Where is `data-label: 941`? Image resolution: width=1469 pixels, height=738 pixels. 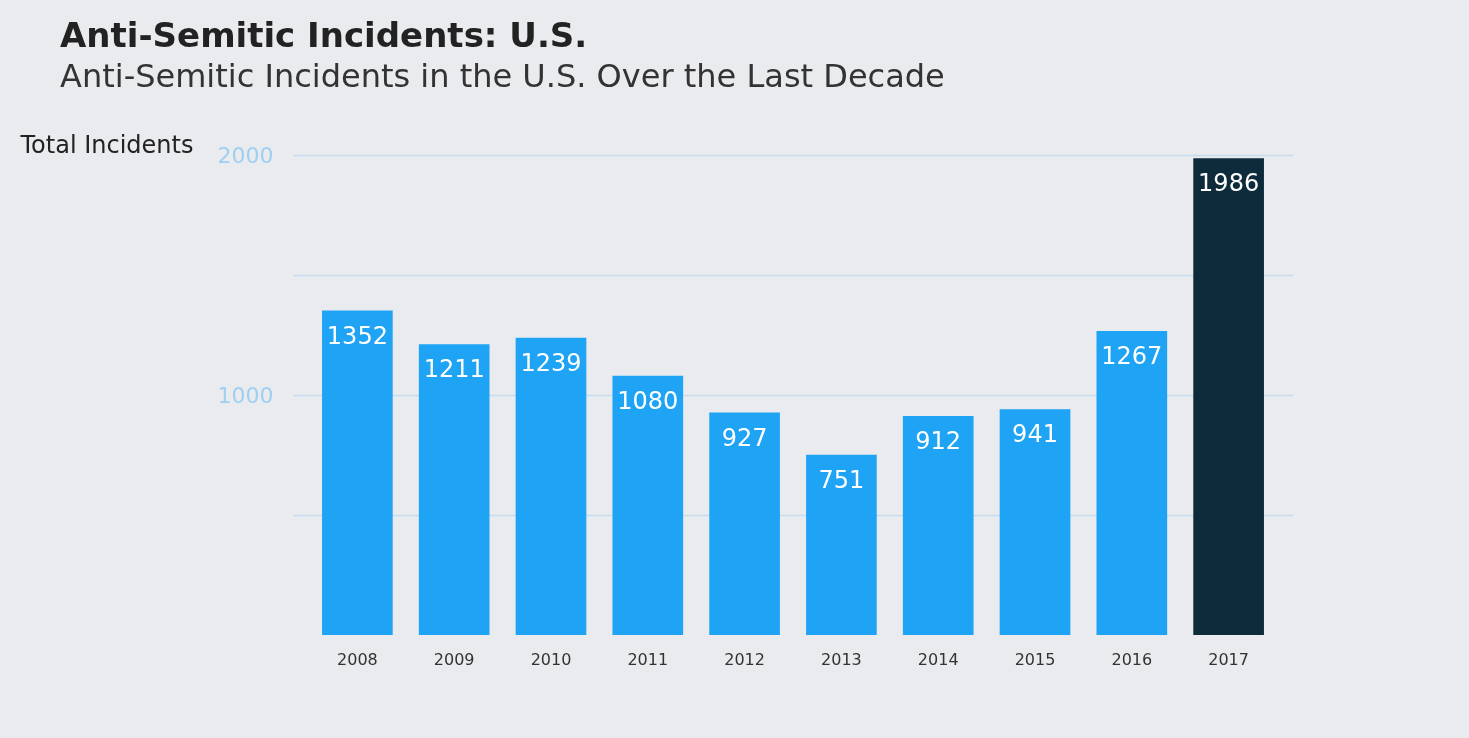 data-label: 941 is located at coordinates (1035, 434).